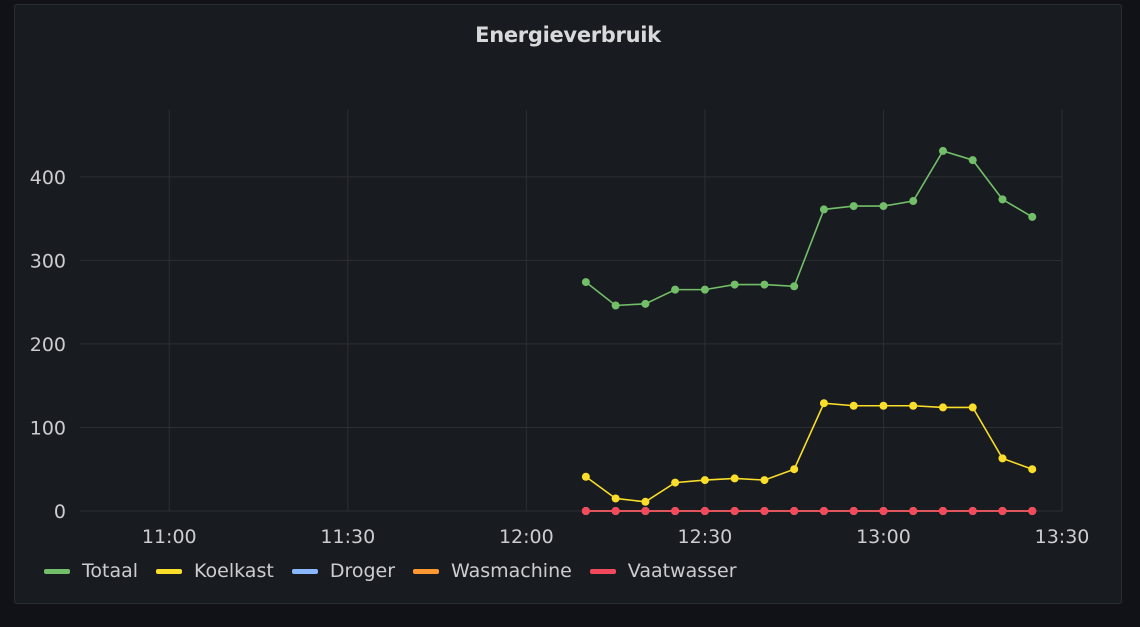 The width and height of the screenshot is (1140, 627). What do you see at coordinates (682, 571) in the screenshot?
I see `legend-label: Vaatwasser` at bounding box center [682, 571].